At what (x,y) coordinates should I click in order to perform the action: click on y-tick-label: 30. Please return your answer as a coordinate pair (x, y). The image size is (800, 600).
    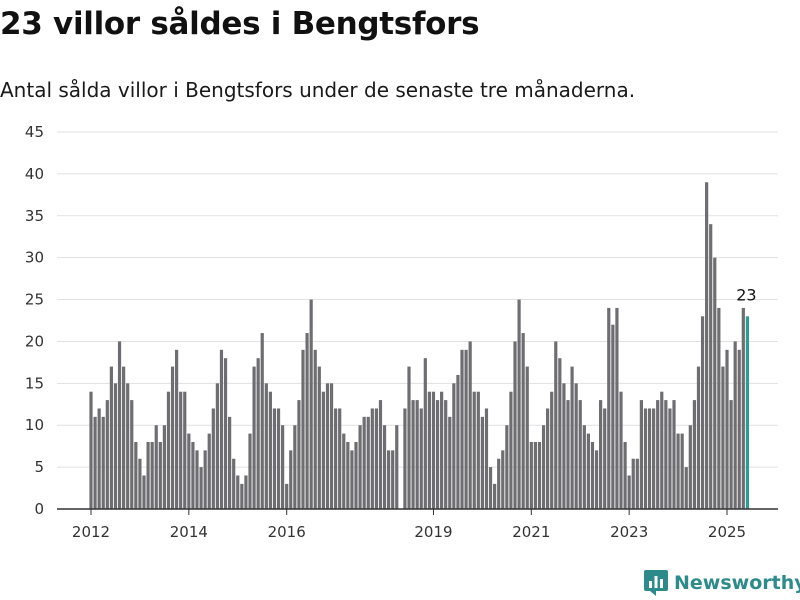
    Looking at the image, I should click on (34, 258).